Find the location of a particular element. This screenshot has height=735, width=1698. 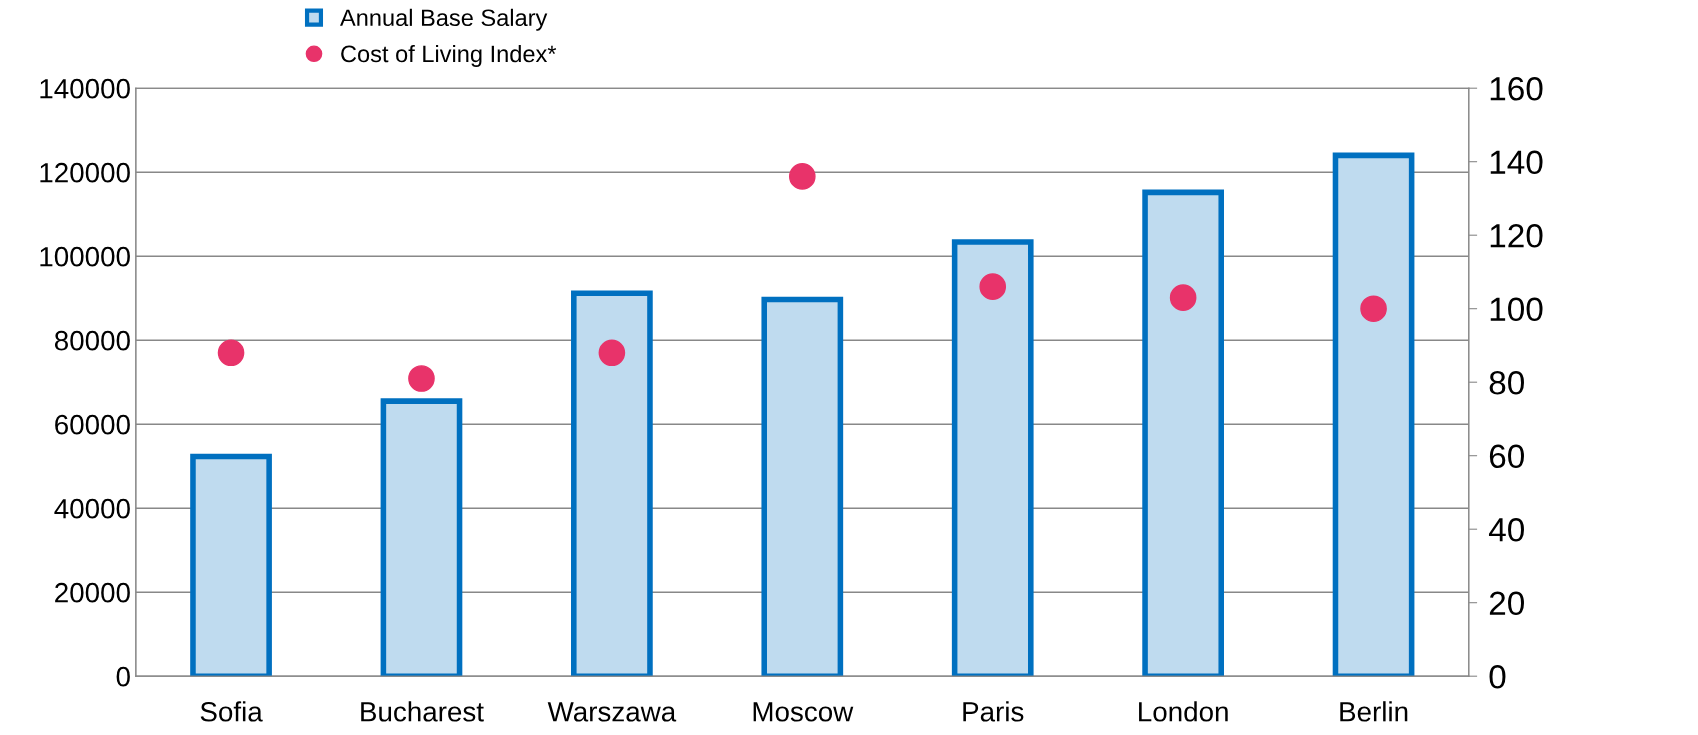

y-tick-label: 20000 is located at coordinates (92, 592).